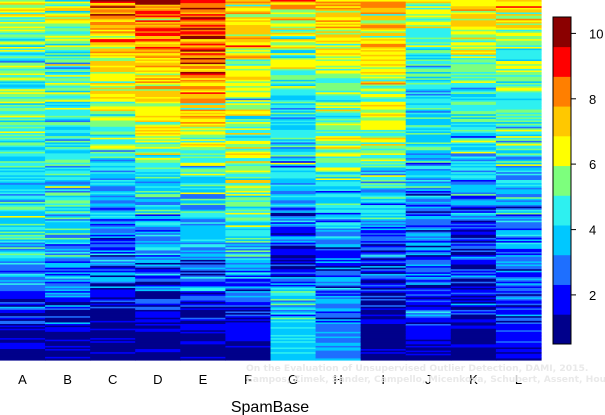  What do you see at coordinates (562, 151) in the screenshot?
I see `colorbar-segment` at bounding box center [562, 151].